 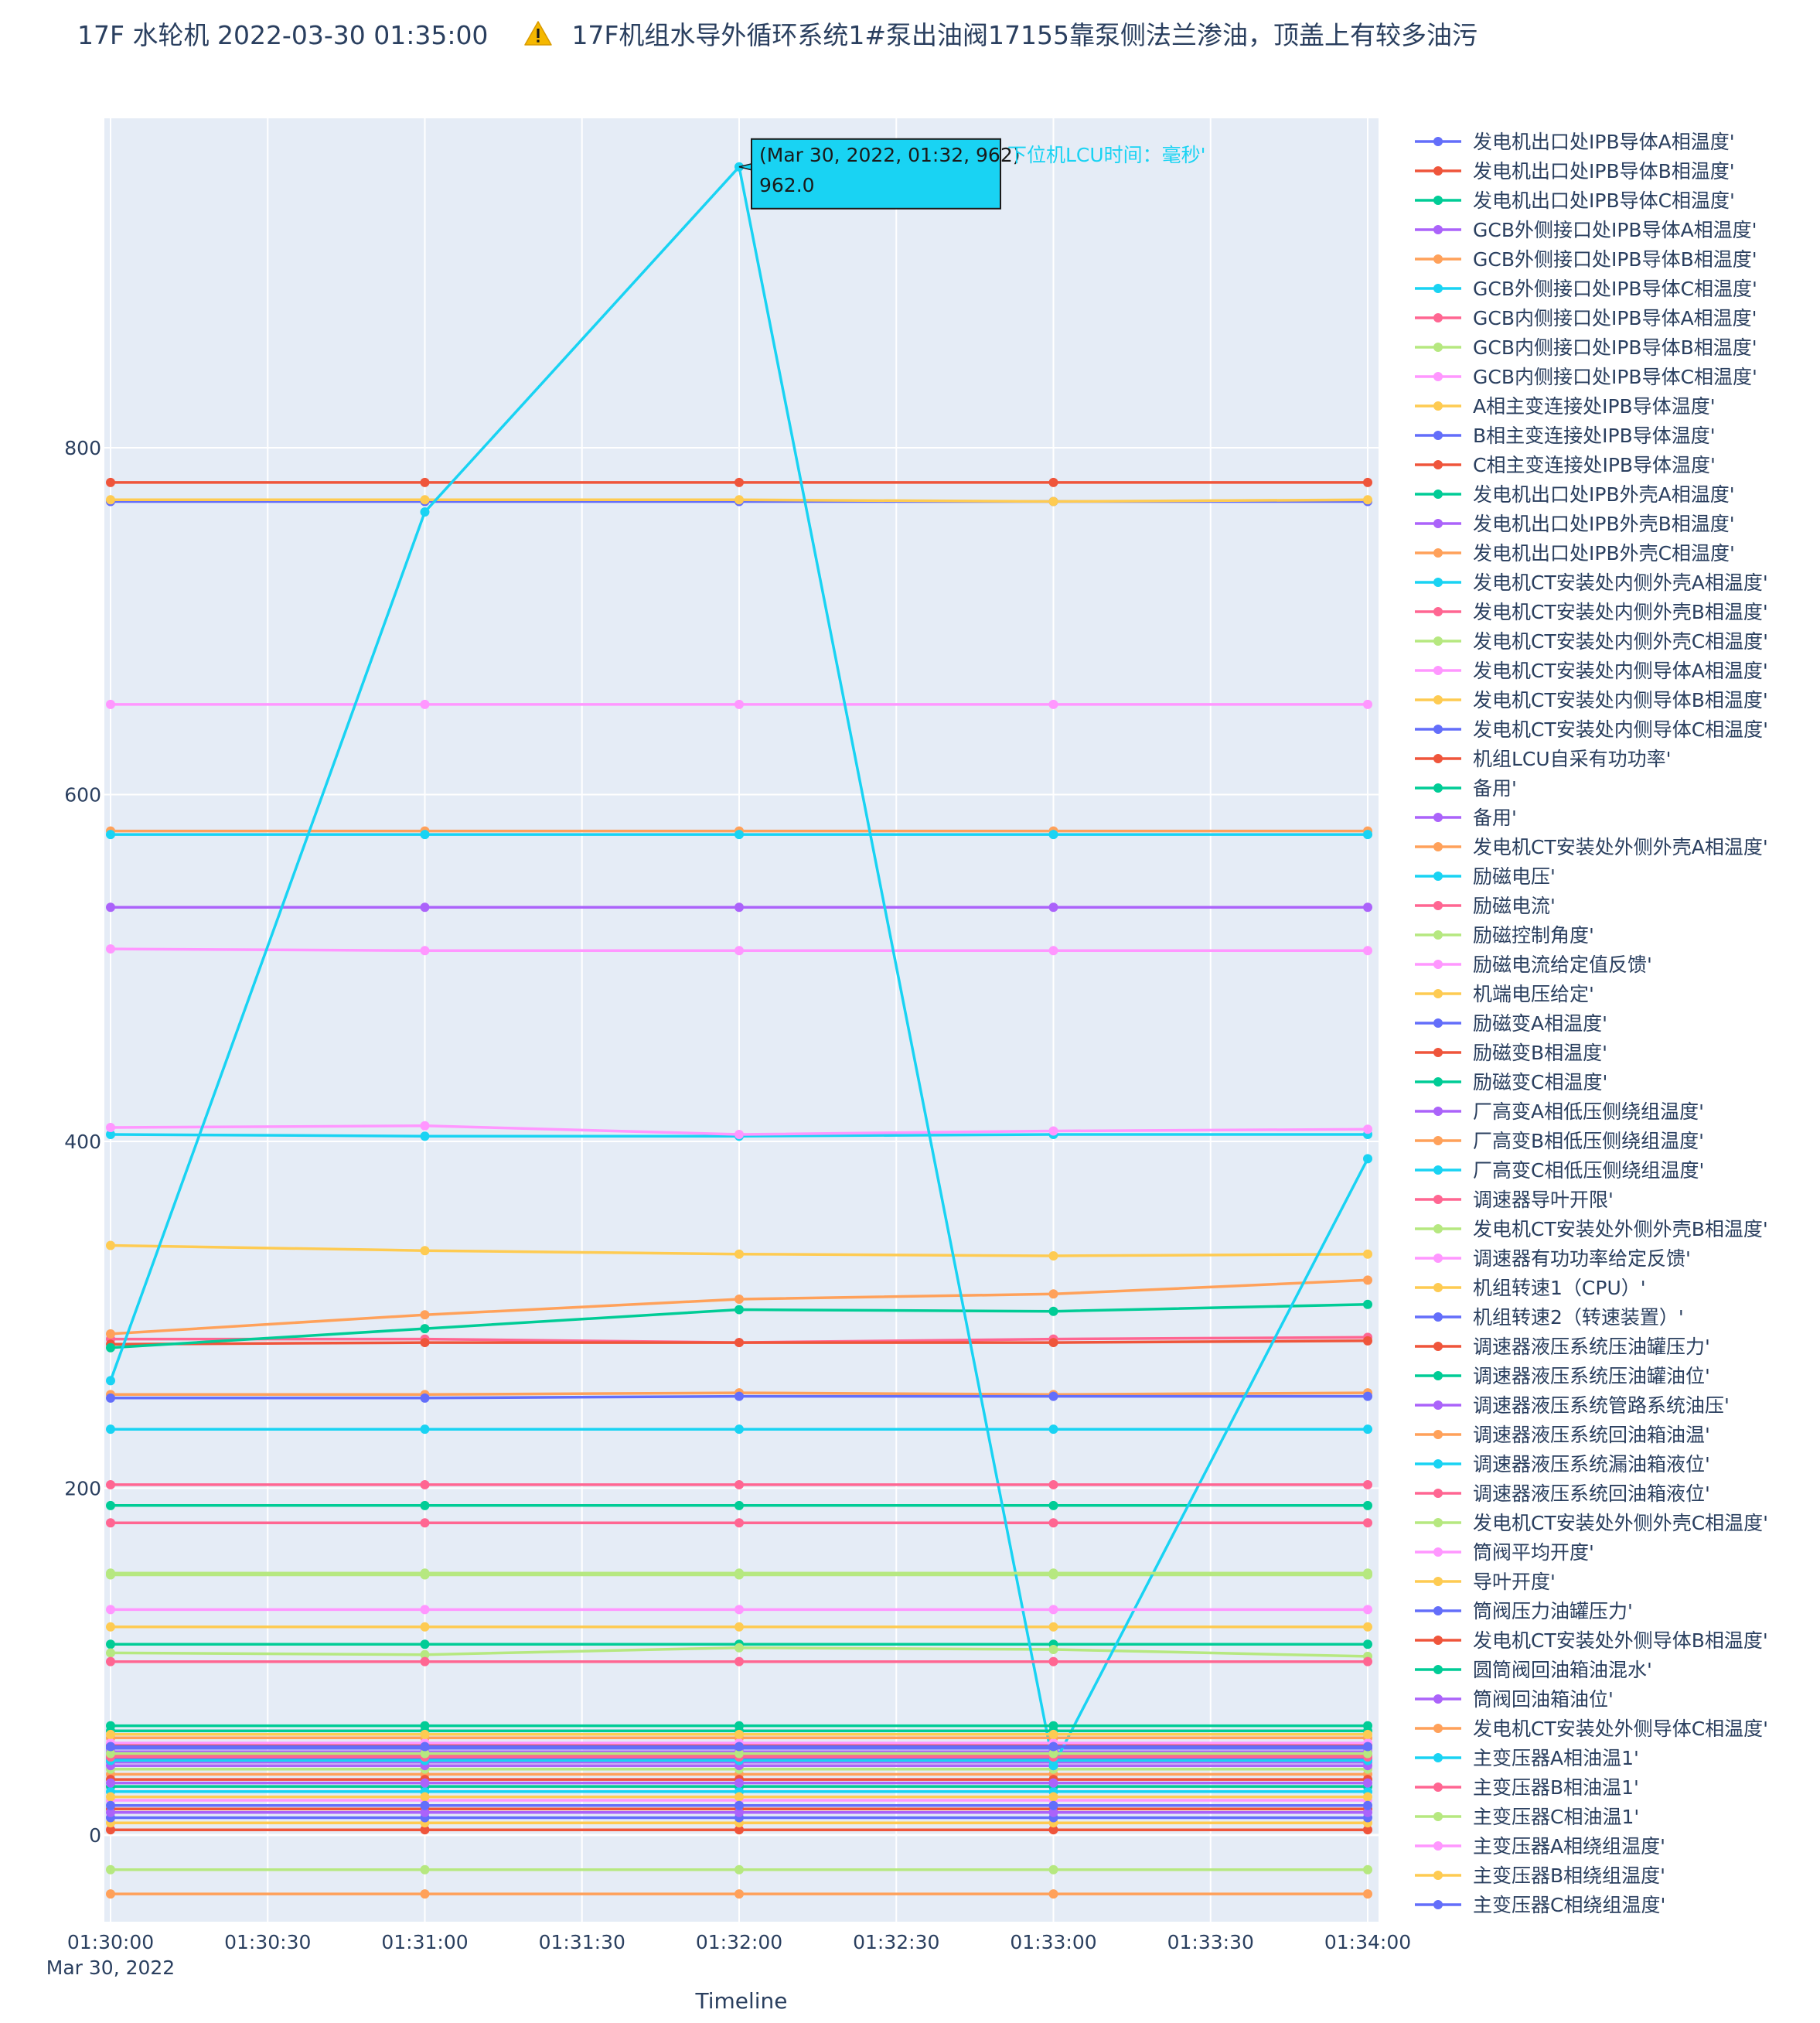 What do you see at coordinates (1511, 1023) in the screenshot?
I see `legend-item-30: 励磁变A相温度'` at bounding box center [1511, 1023].